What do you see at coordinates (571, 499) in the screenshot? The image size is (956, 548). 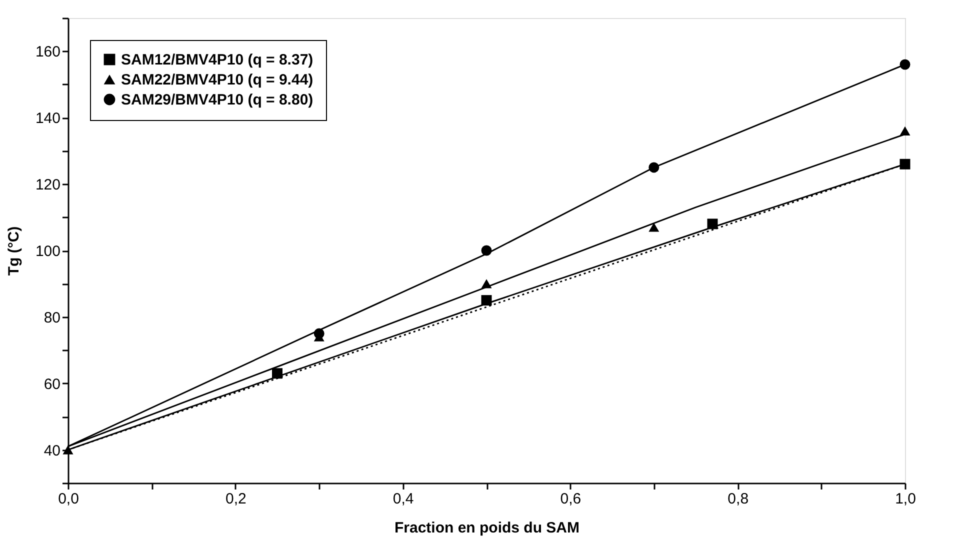 I see `x-tick-label: 0,6` at bounding box center [571, 499].